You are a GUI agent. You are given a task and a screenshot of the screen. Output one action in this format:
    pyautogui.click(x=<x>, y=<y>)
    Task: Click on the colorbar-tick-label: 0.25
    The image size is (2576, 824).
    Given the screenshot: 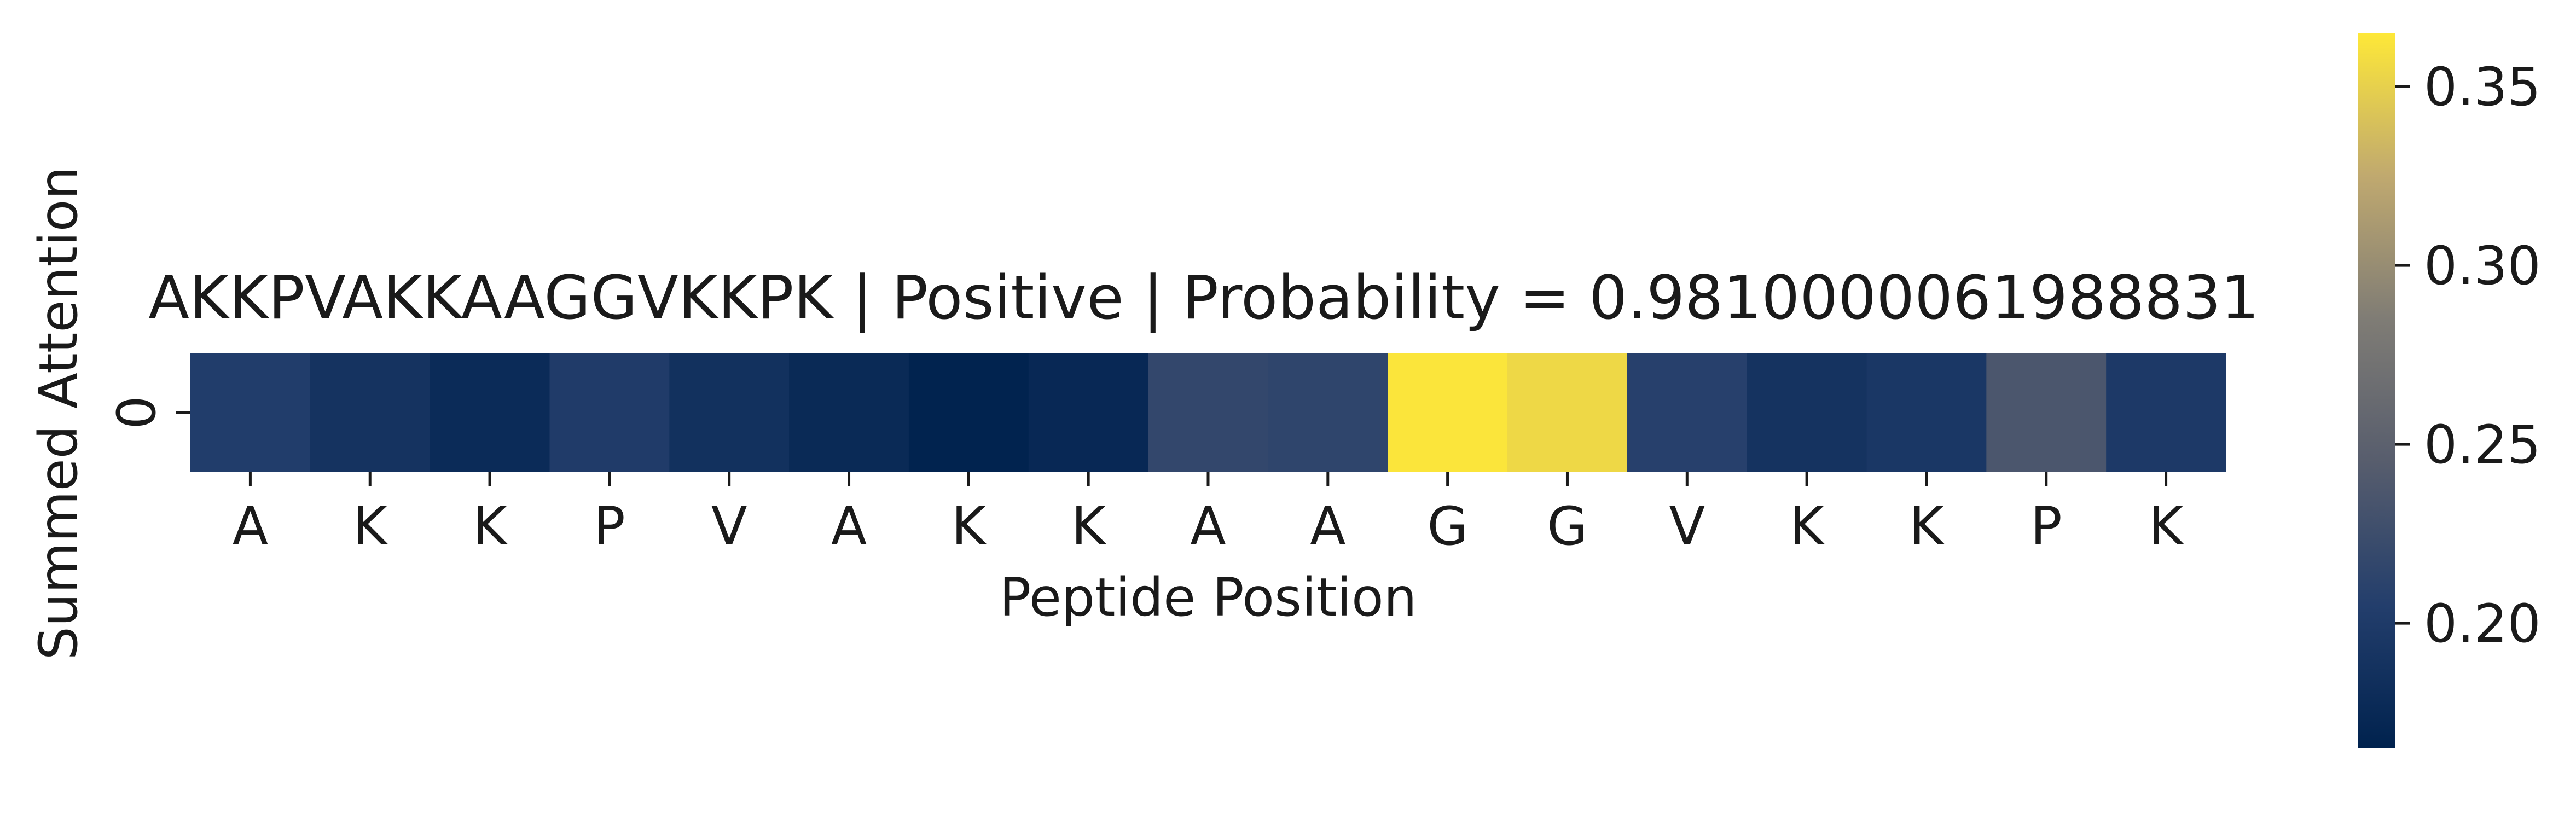 What is the action you would take?
    pyautogui.click(x=2482, y=444)
    